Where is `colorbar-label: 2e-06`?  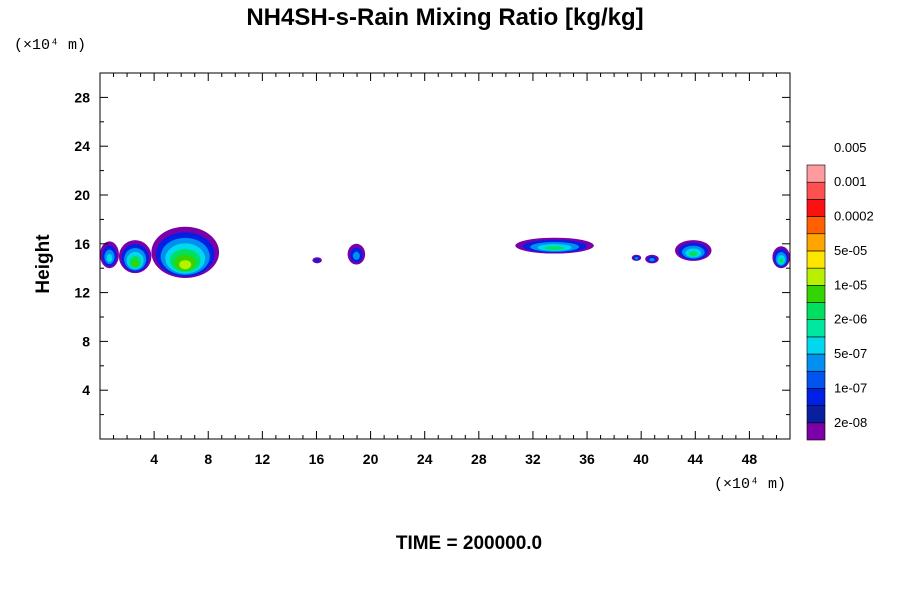 colorbar-label: 2e-06 is located at coordinates (850, 319).